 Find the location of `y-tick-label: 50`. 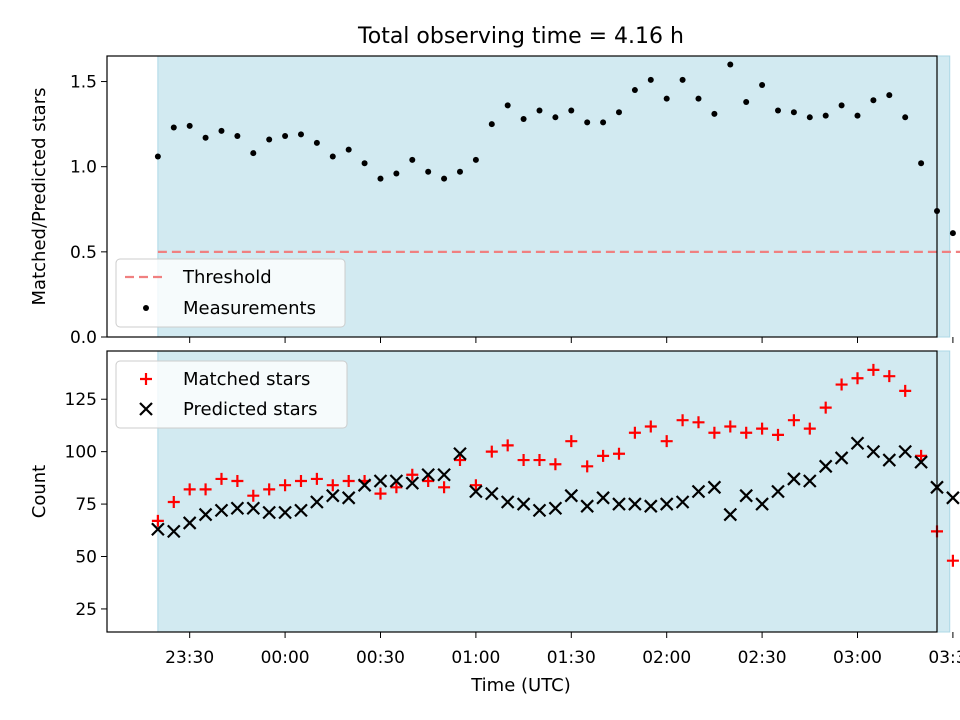

y-tick-label: 50 is located at coordinates (86, 558).